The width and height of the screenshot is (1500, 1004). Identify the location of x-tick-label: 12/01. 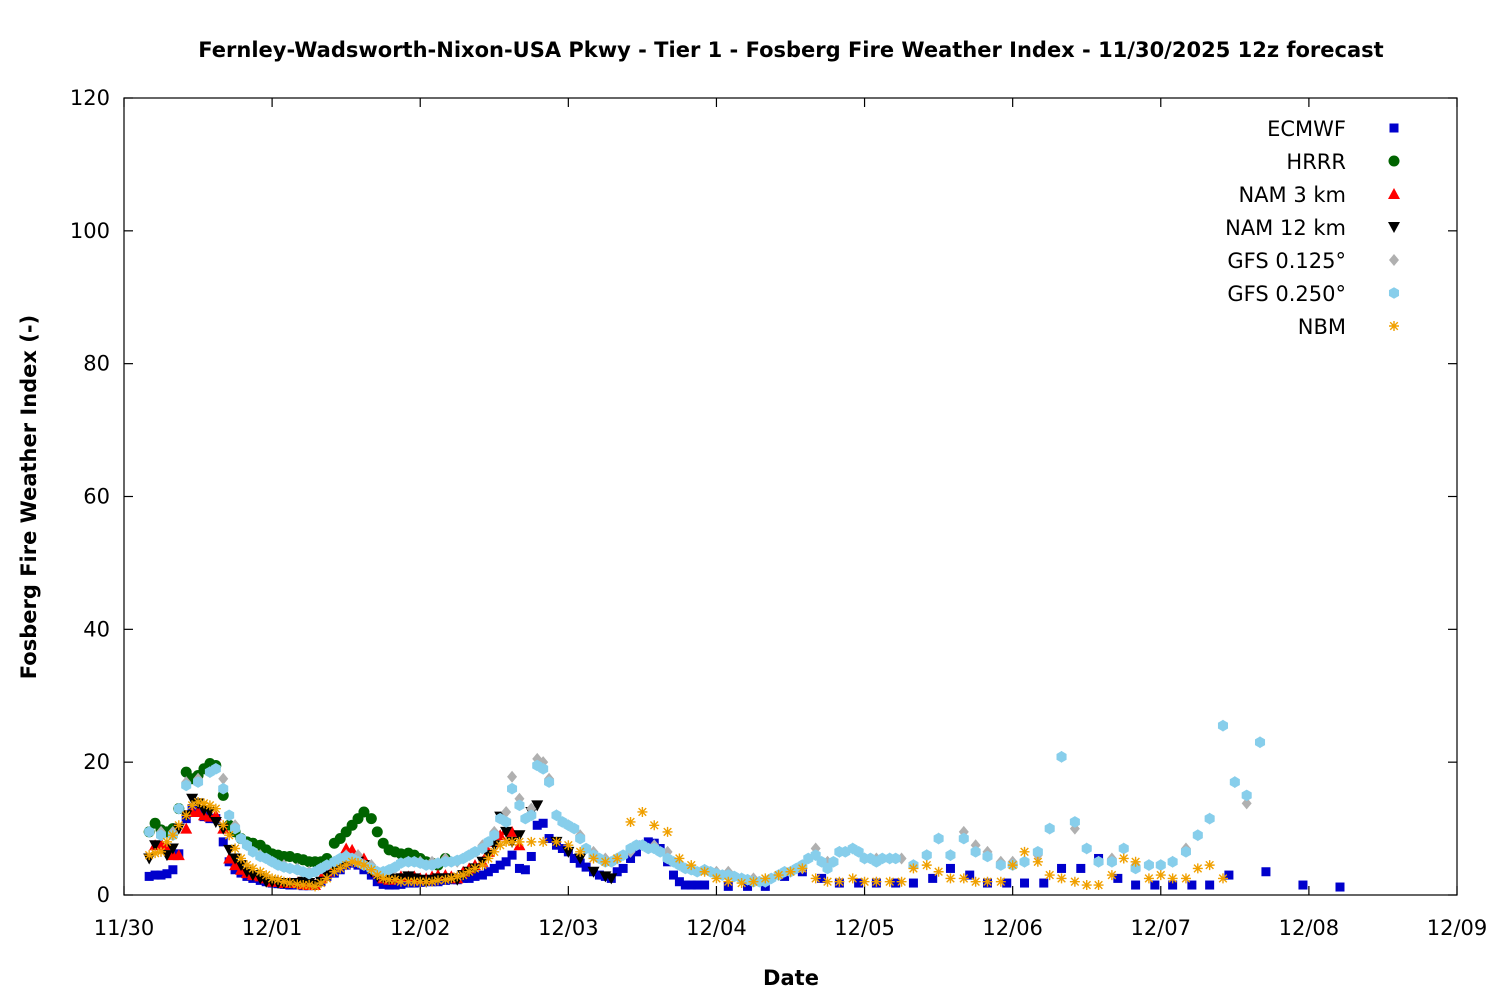
(272, 928).